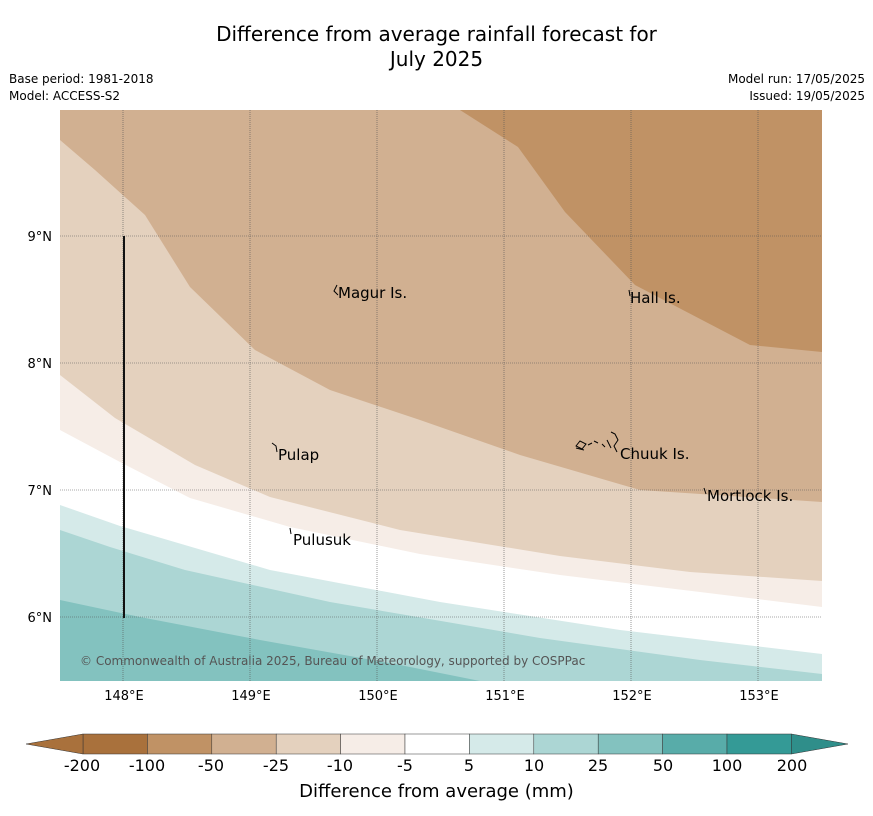  Describe the element at coordinates (436, 791) in the screenshot. I see `colorbar-title: Difference from average (mm)` at that location.